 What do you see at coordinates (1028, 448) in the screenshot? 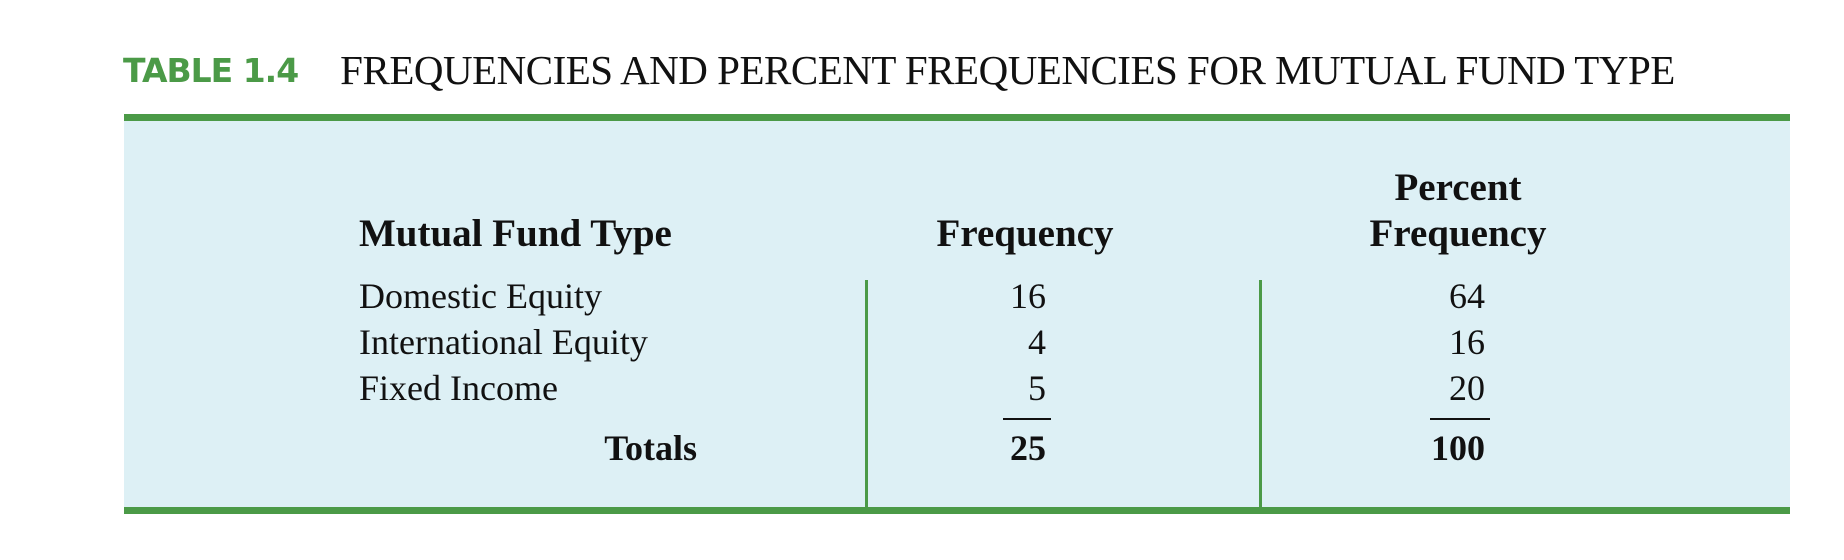
I see `totals-frequency: 25` at bounding box center [1028, 448].